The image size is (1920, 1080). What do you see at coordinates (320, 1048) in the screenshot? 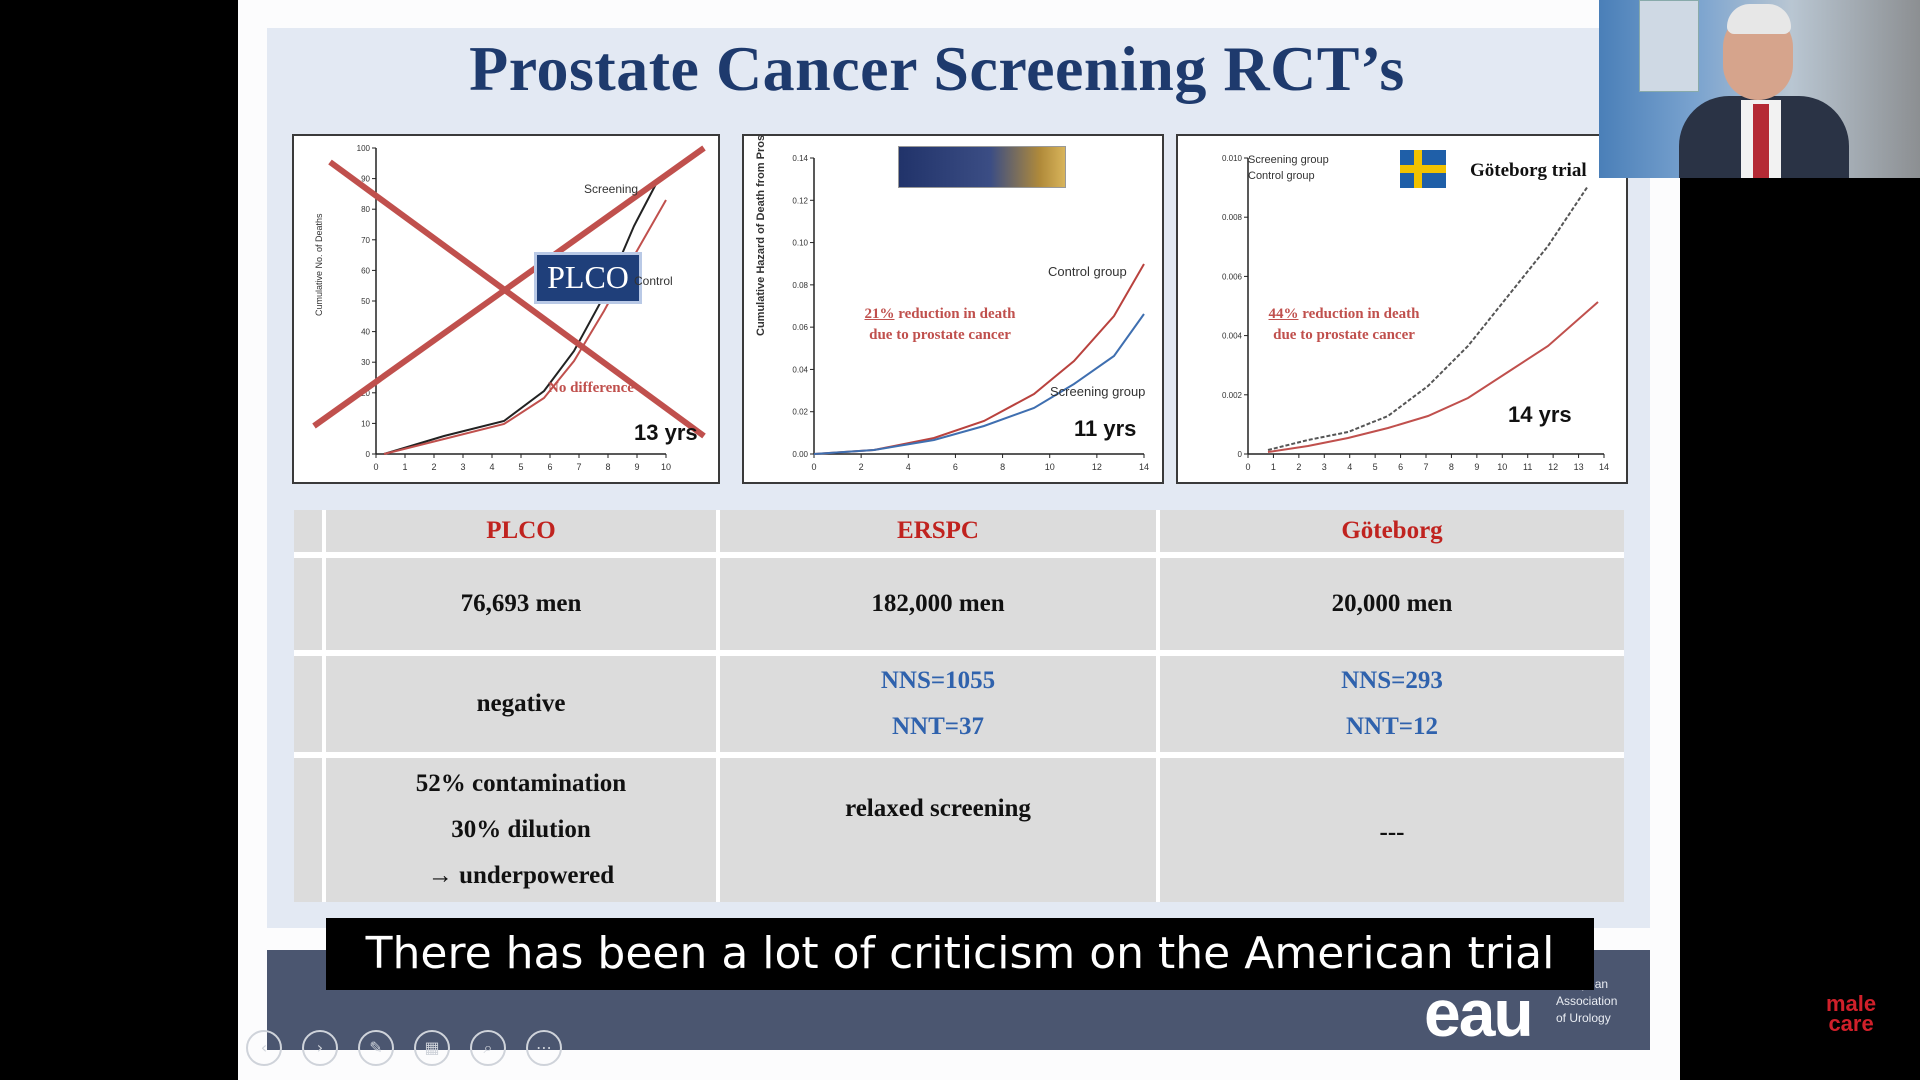
I see `next-icon: ›` at bounding box center [320, 1048].